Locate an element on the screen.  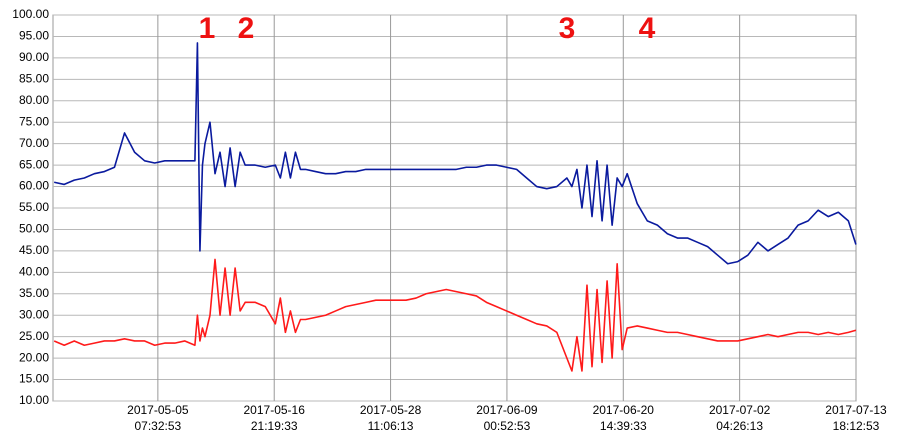
y-tick-label: 75.00 is located at coordinates (34, 121).